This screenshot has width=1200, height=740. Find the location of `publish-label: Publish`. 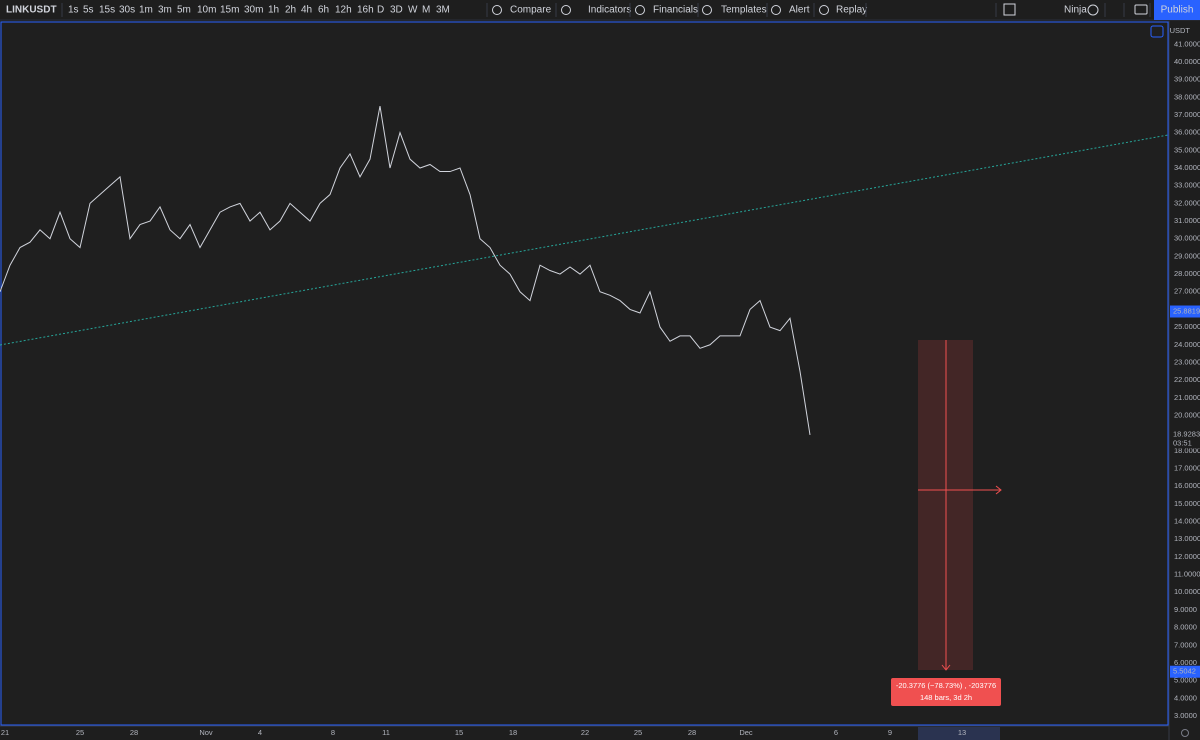

publish-label: Publish is located at coordinates (1177, 10).